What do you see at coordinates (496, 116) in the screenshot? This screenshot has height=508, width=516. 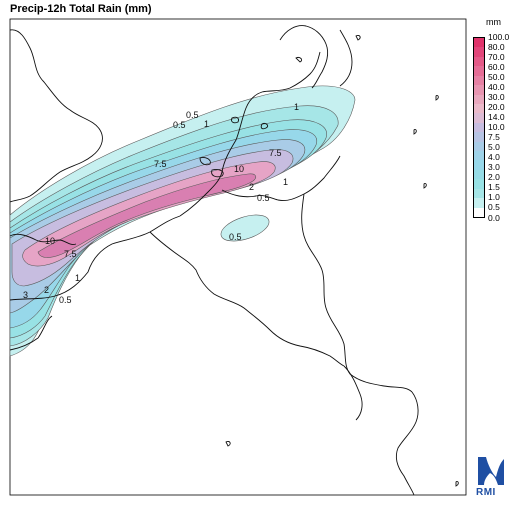 I see `legend-tick-label: 14.0` at bounding box center [496, 116].